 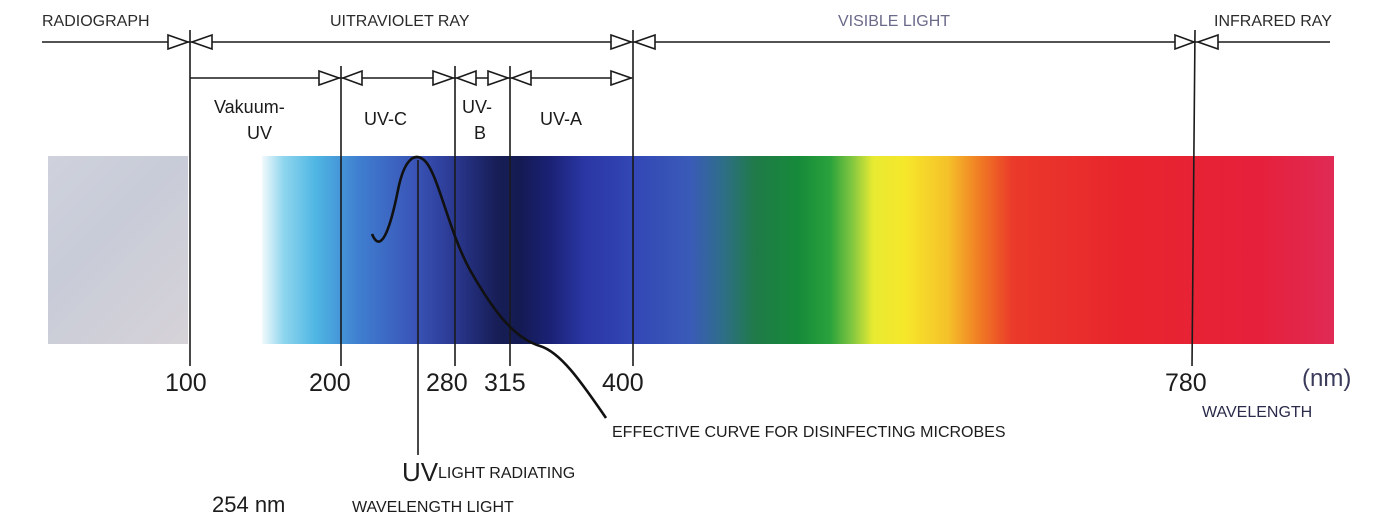 What do you see at coordinates (623, 383) in the screenshot?
I see `tick-label-400: 400` at bounding box center [623, 383].